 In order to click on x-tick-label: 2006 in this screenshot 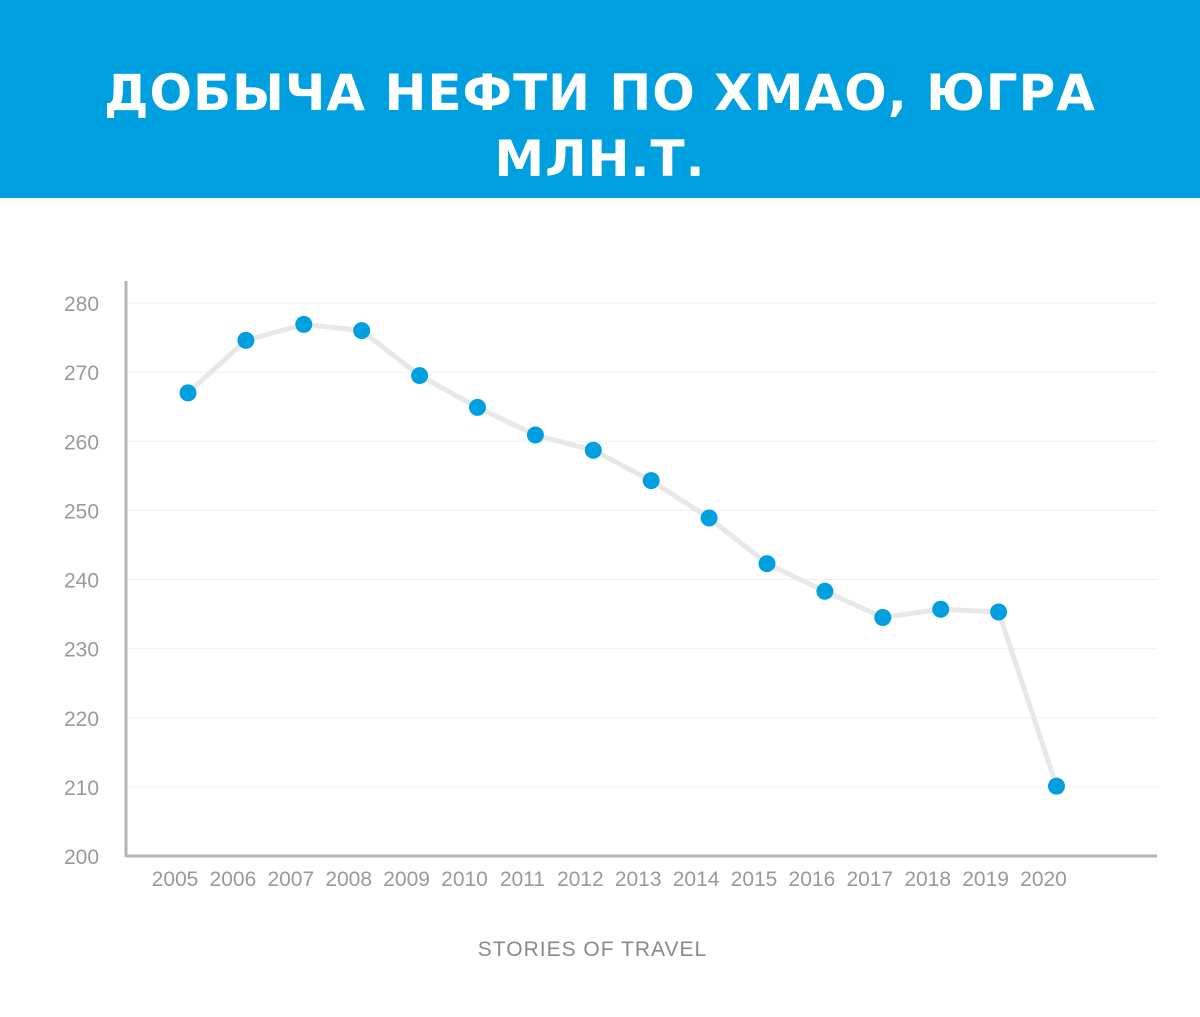, I will do `click(233, 879)`.